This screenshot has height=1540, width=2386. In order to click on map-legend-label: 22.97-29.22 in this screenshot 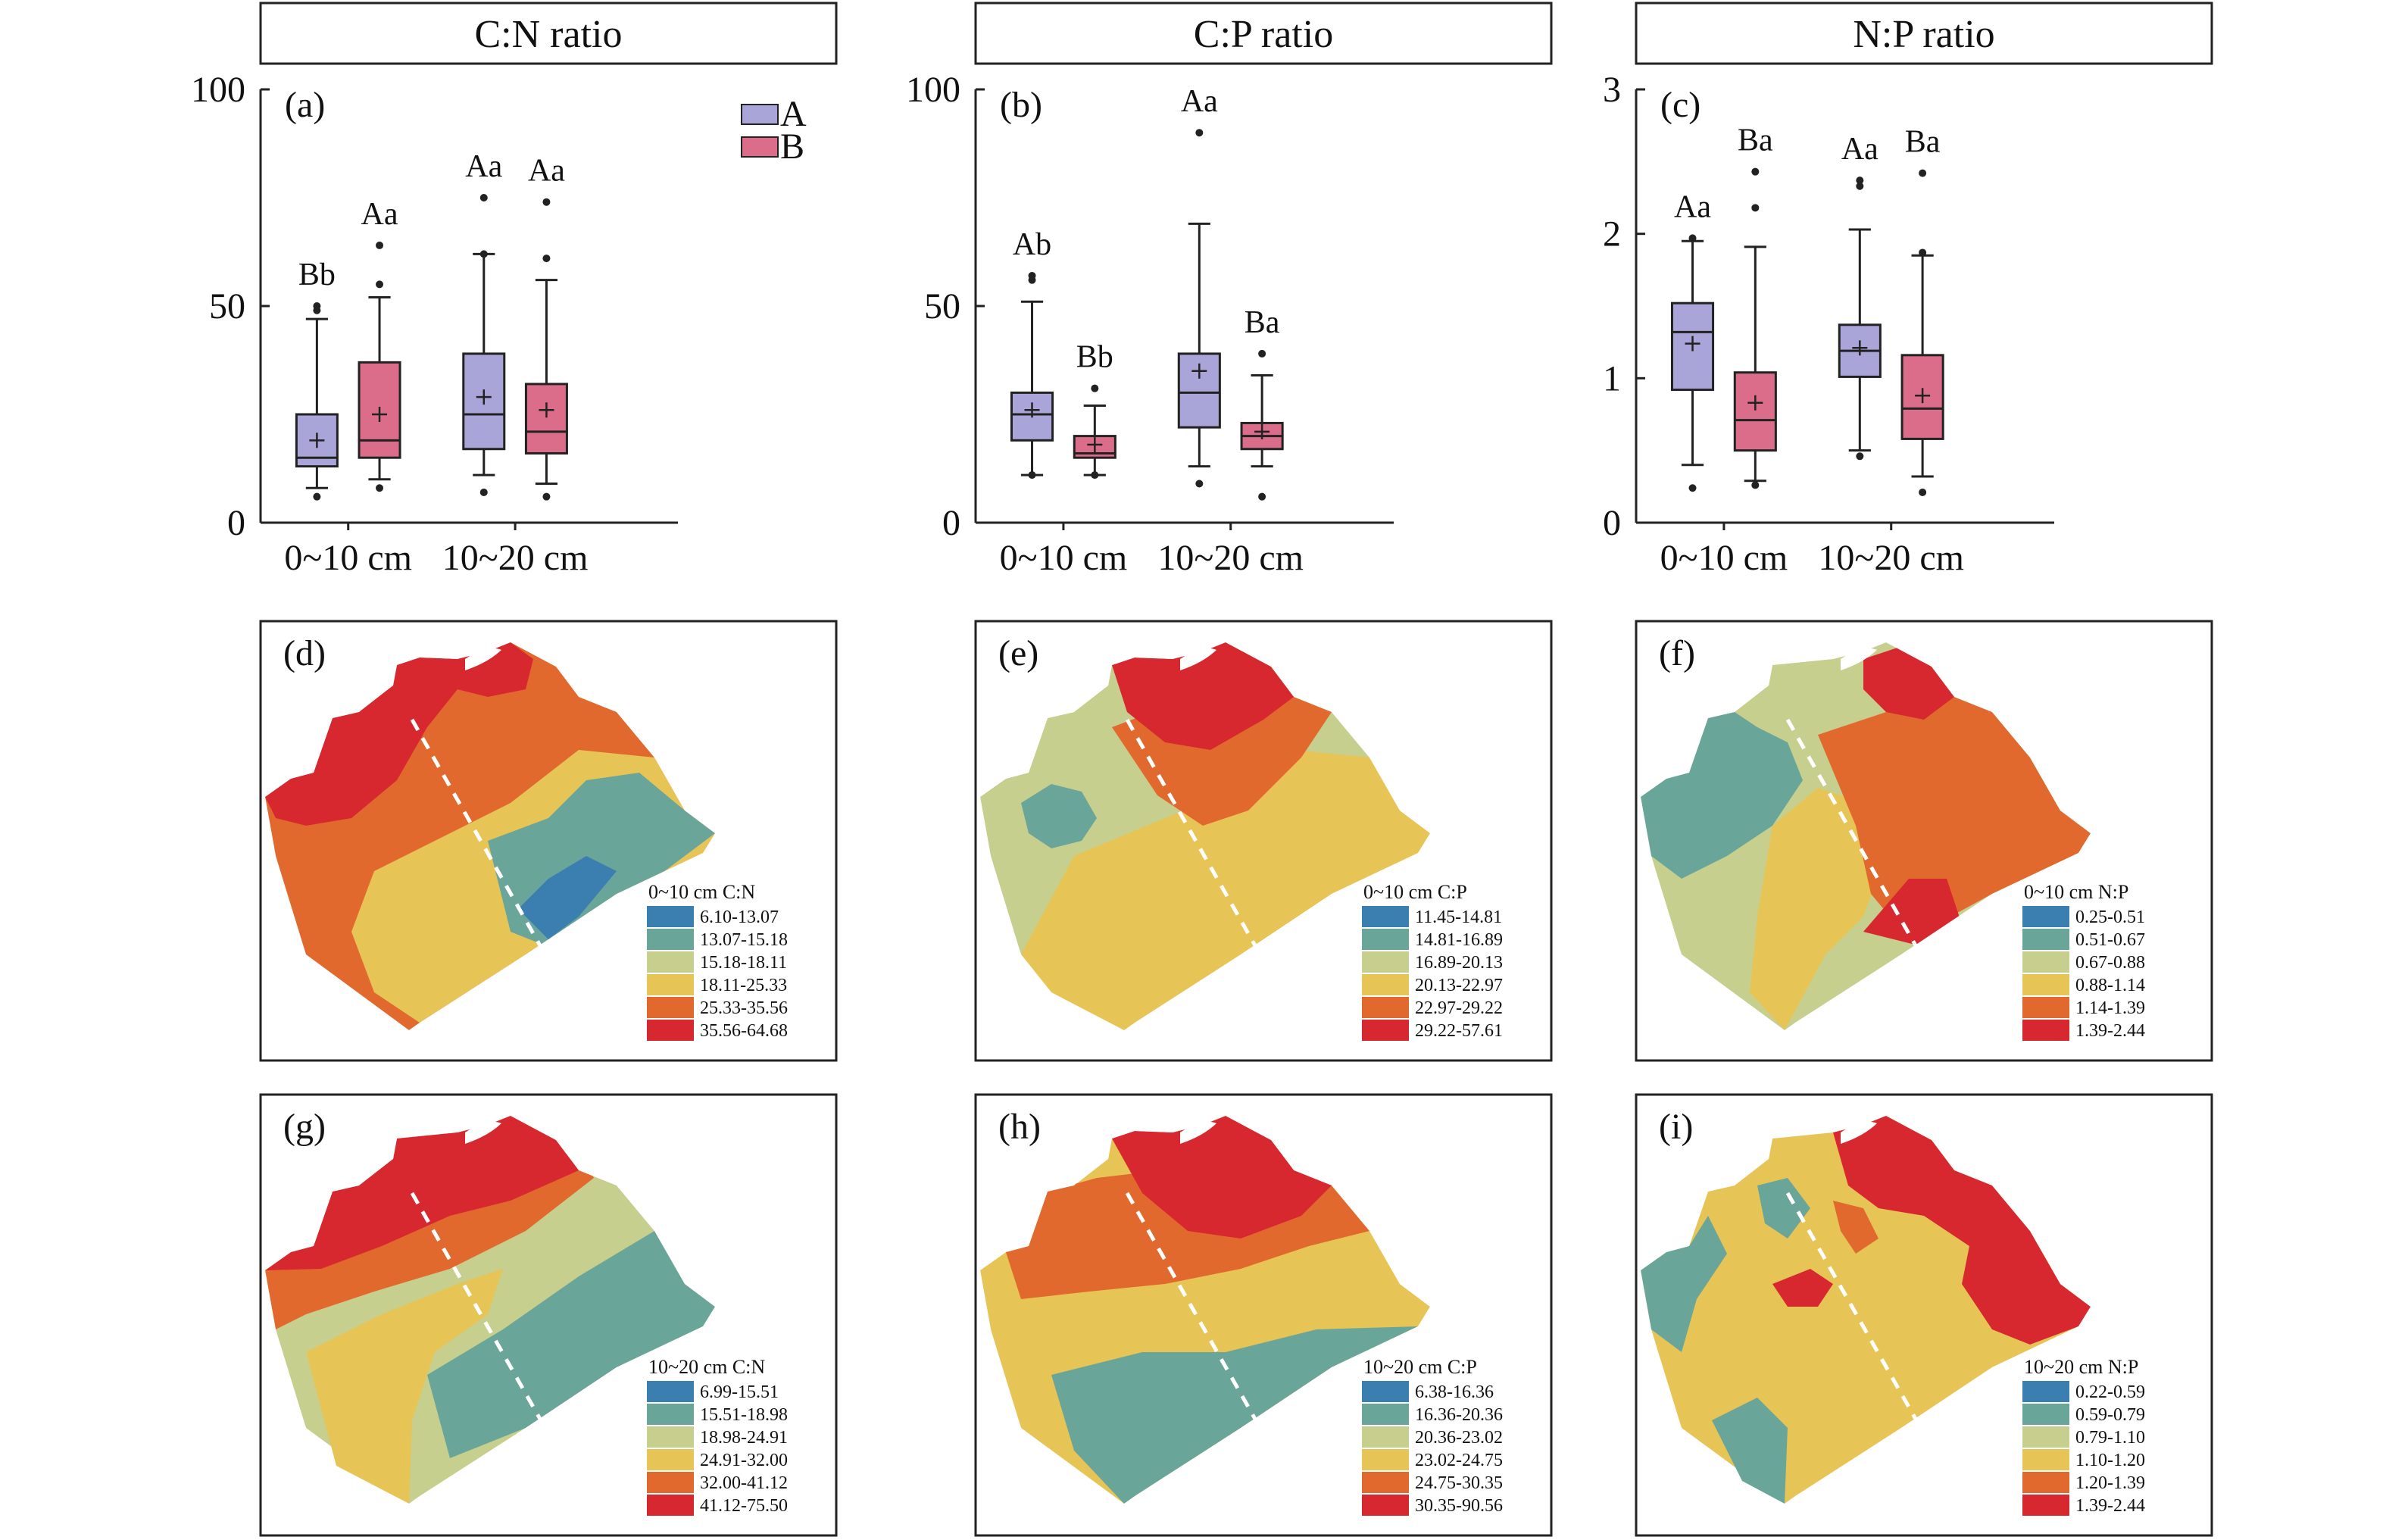, I will do `click(1459, 1008)`.